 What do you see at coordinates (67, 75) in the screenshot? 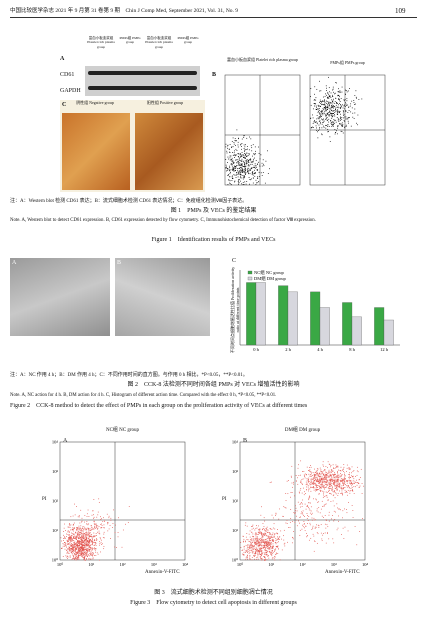
I see `row-label: CD61` at bounding box center [67, 75].